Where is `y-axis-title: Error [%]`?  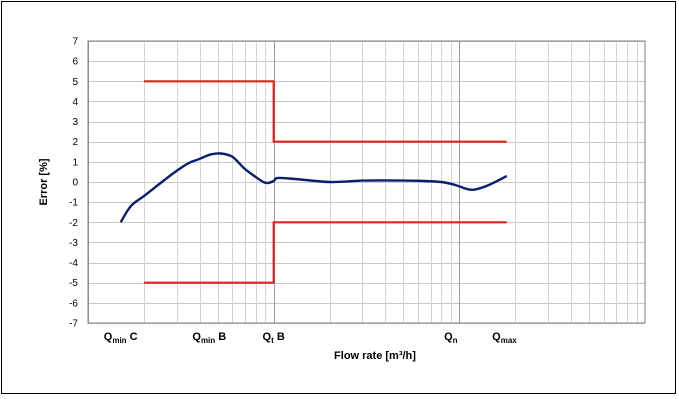
y-axis-title: Error [%] is located at coordinates (44, 181).